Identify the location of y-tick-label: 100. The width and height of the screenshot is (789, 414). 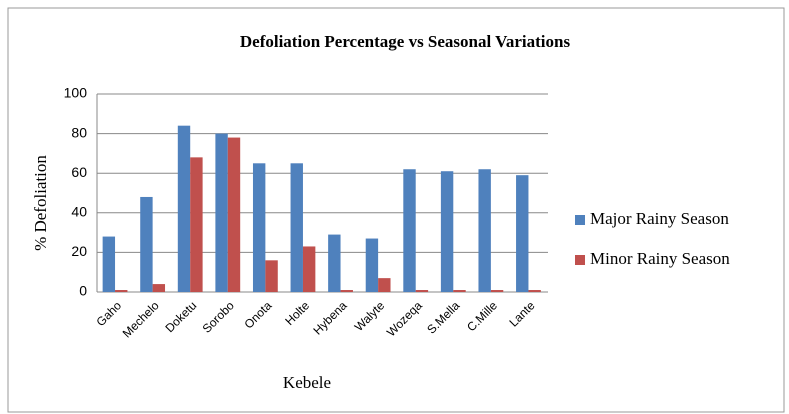
(76, 93).